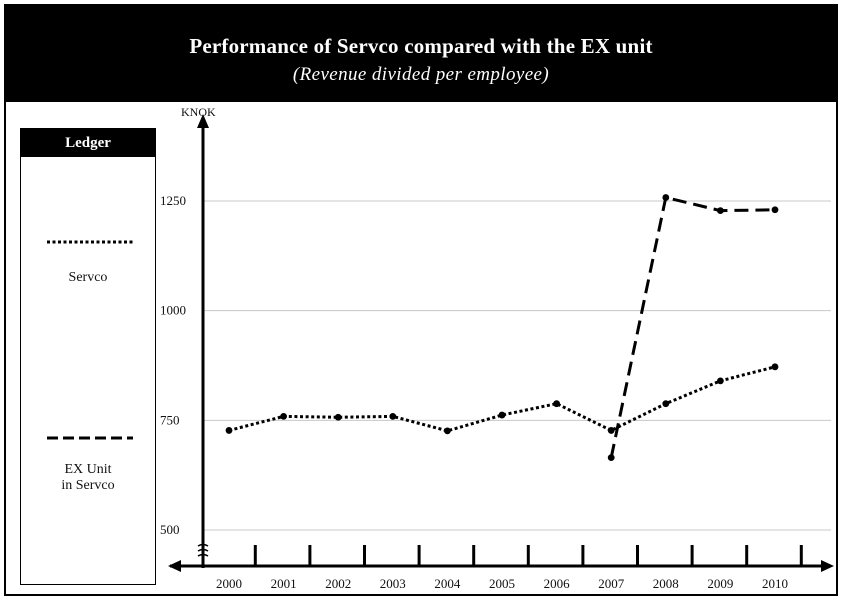 The image size is (844, 602). Describe the element at coordinates (827, 566) in the screenshot. I see `x-axis-arrow-right` at that location.